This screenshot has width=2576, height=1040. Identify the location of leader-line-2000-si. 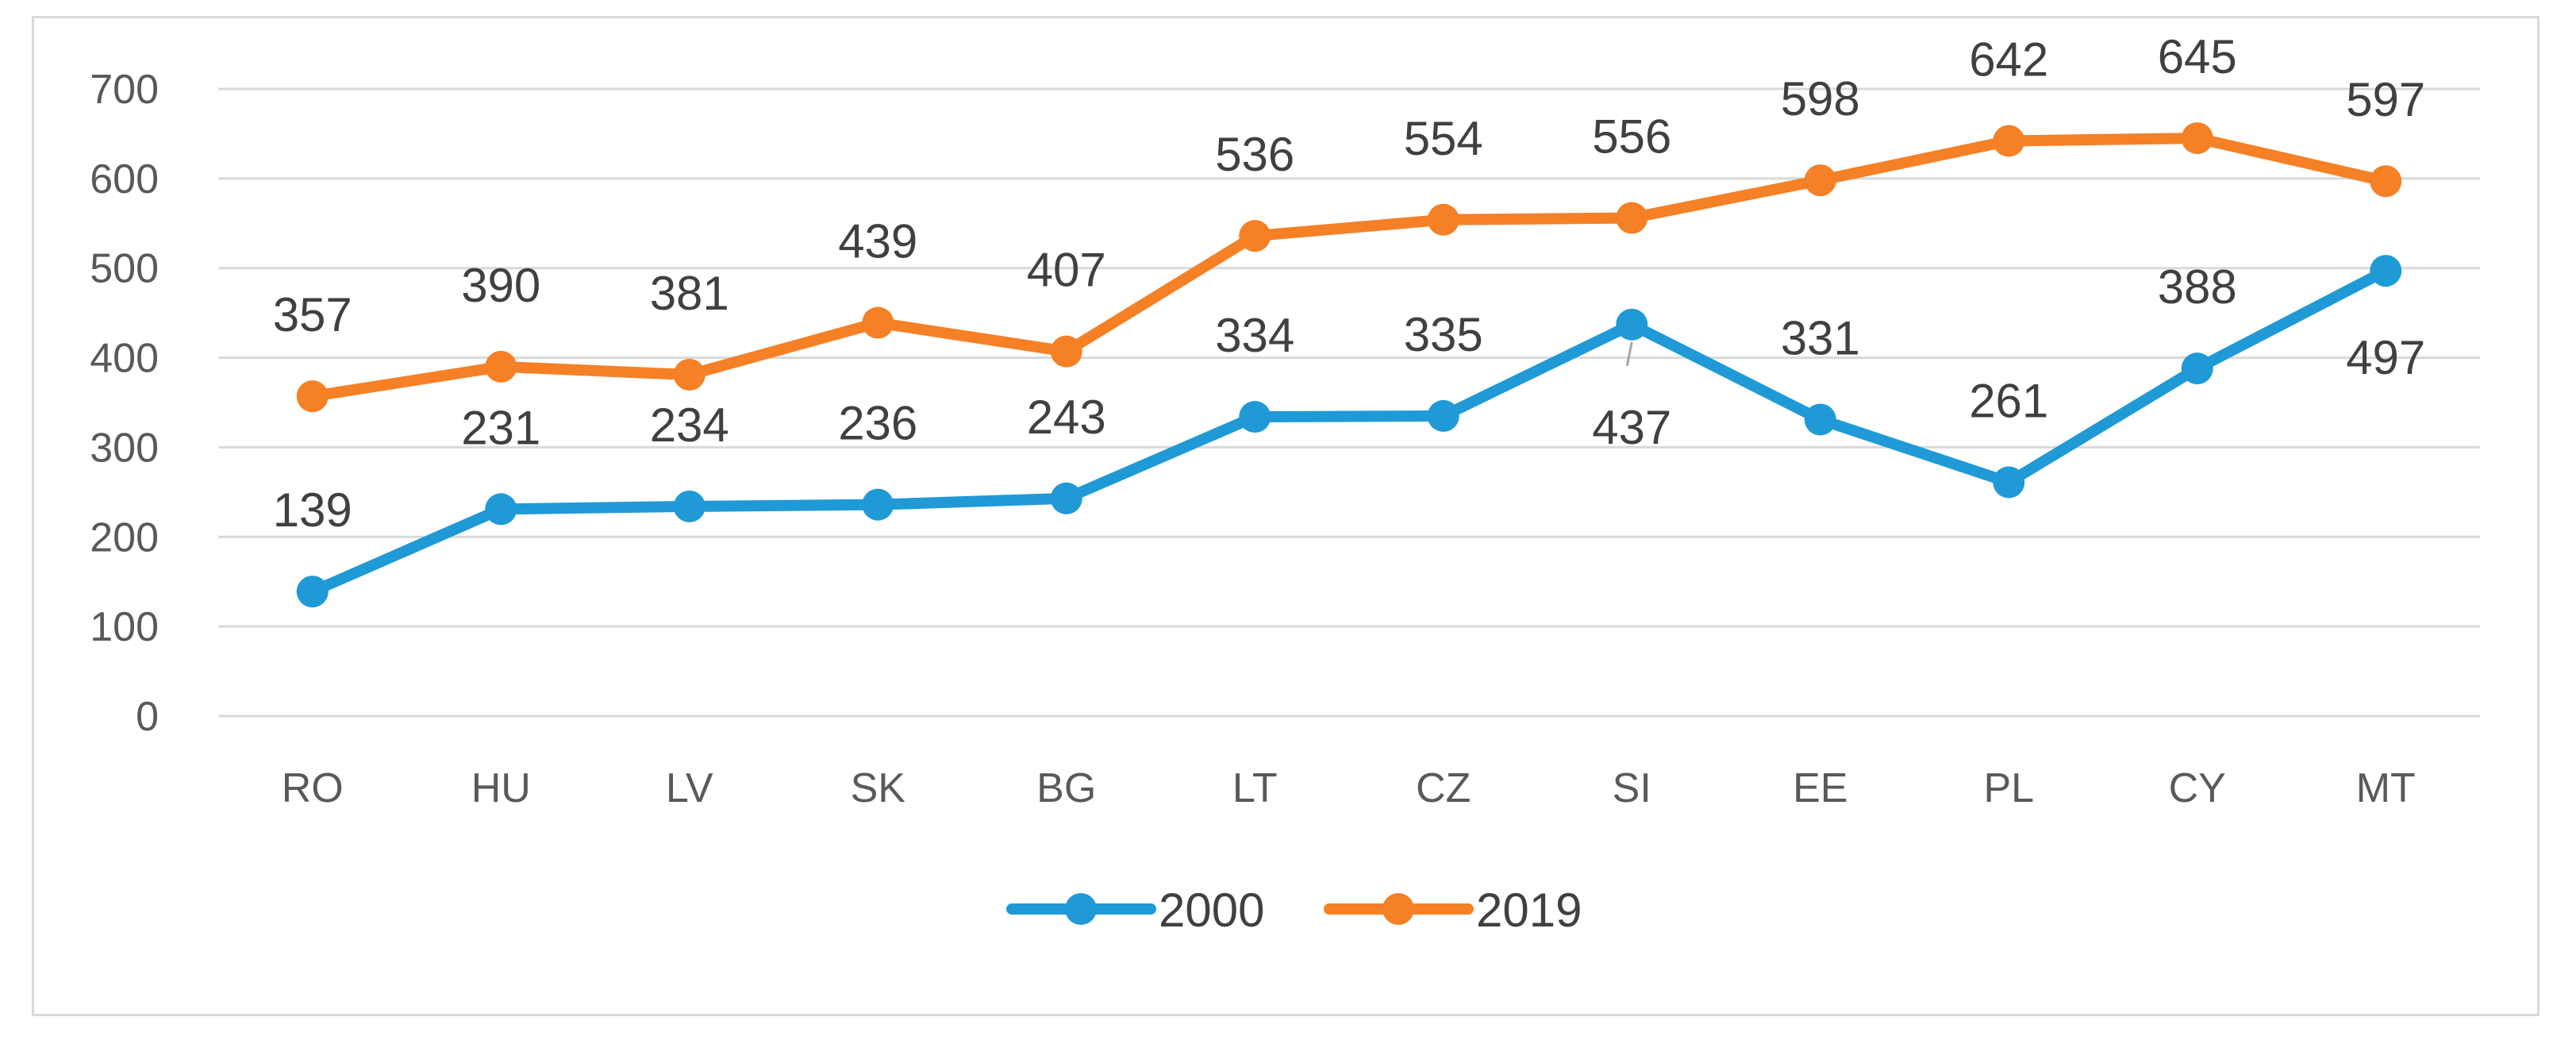
(1629, 354).